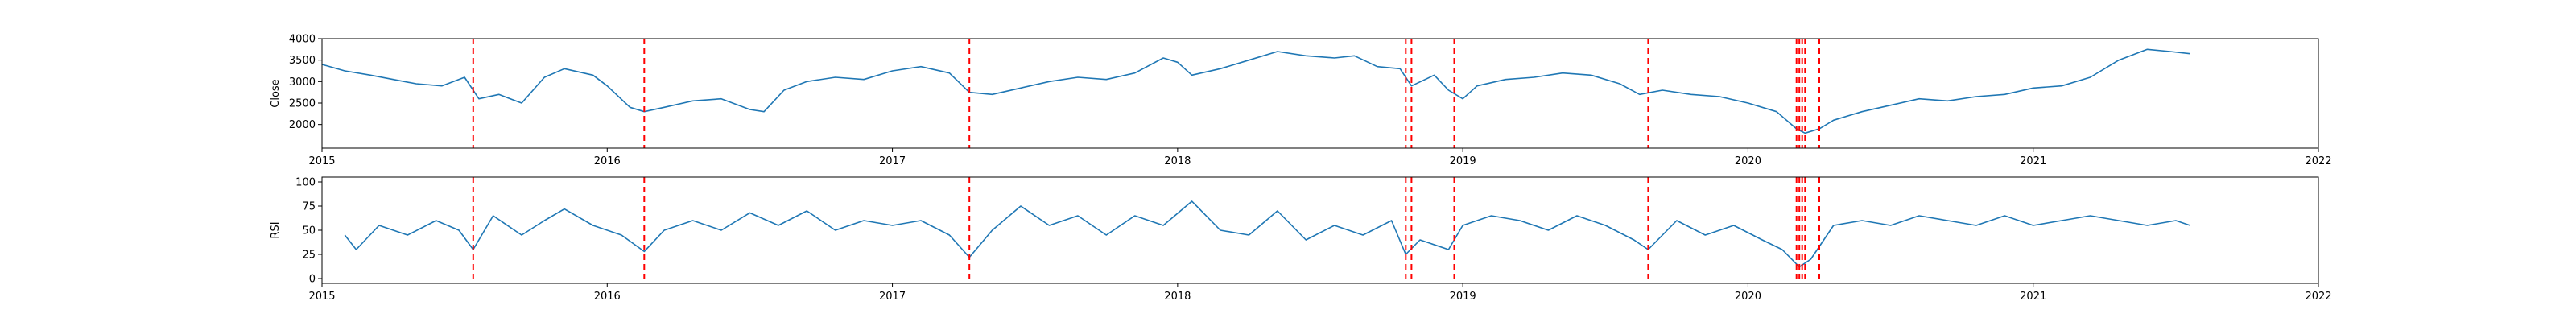 Image resolution: width=2576 pixels, height=322 pixels. I want to click on y-tick-label: 75, so click(309, 207).